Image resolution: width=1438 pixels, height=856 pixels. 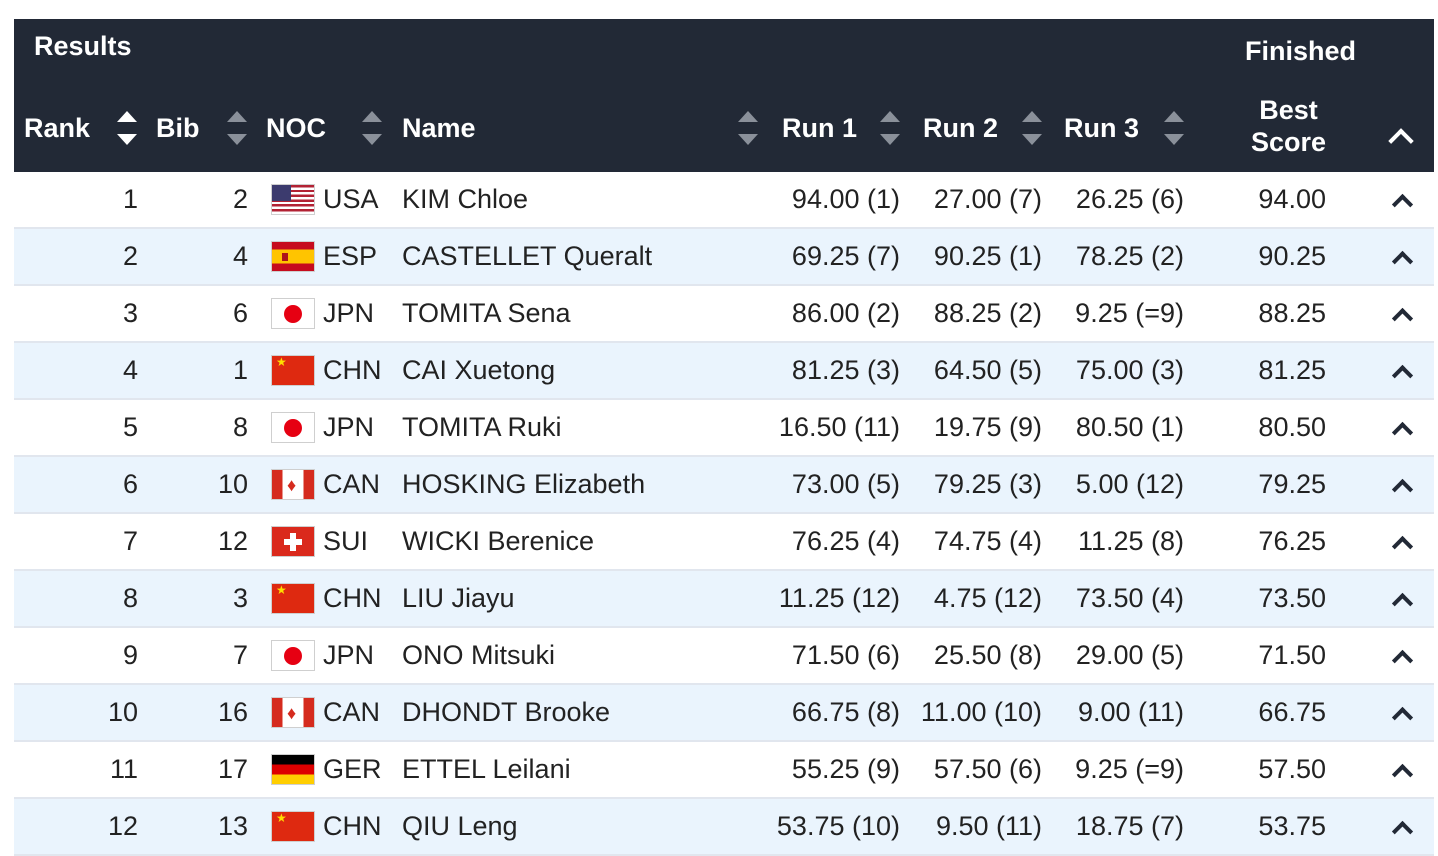 What do you see at coordinates (1129, 826) in the screenshot?
I see `run3-score: 18.75 (7)` at bounding box center [1129, 826].